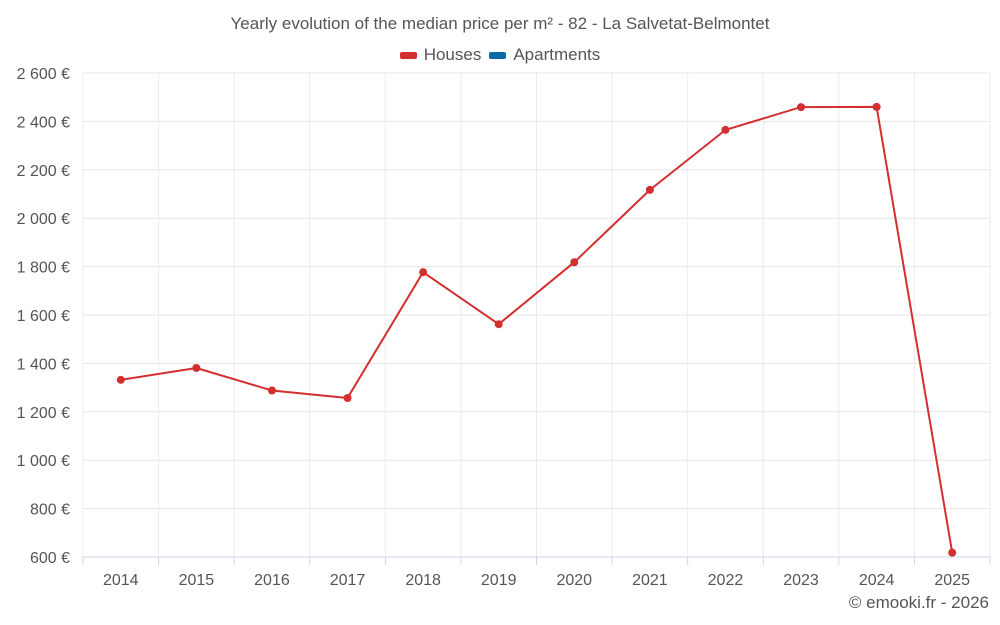 The width and height of the screenshot is (1000, 625). What do you see at coordinates (43, 461) in the screenshot?
I see `y-tick-label: 1 000 €` at bounding box center [43, 461].